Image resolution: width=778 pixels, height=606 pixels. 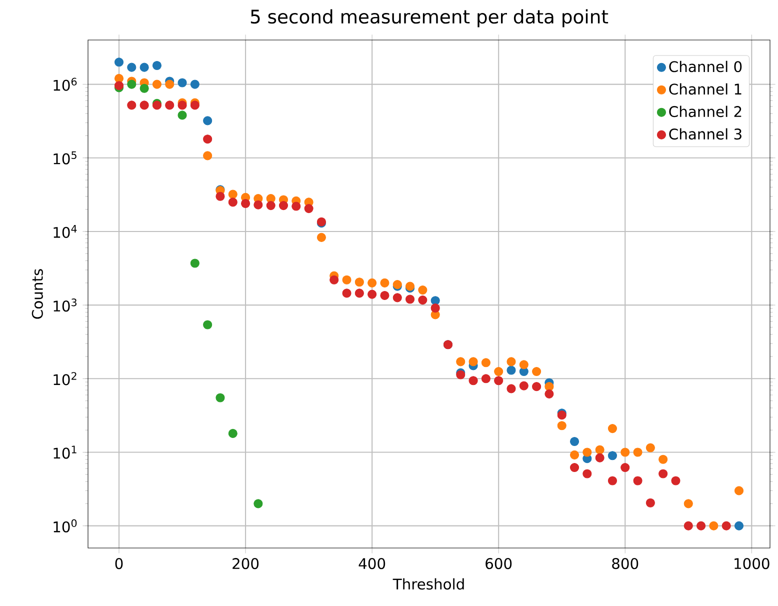 What do you see at coordinates (429, 18) in the screenshot?
I see `chart-title: 5 second measurement per data point` at bounding box center [429, 18].